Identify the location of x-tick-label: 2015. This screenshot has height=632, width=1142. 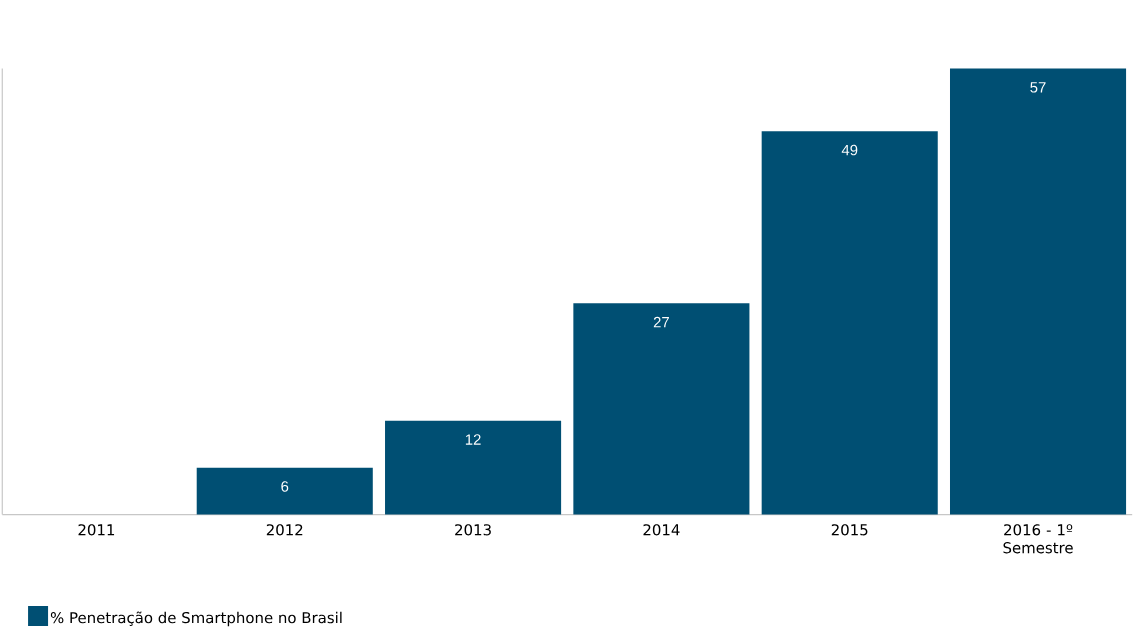
(849, 530).